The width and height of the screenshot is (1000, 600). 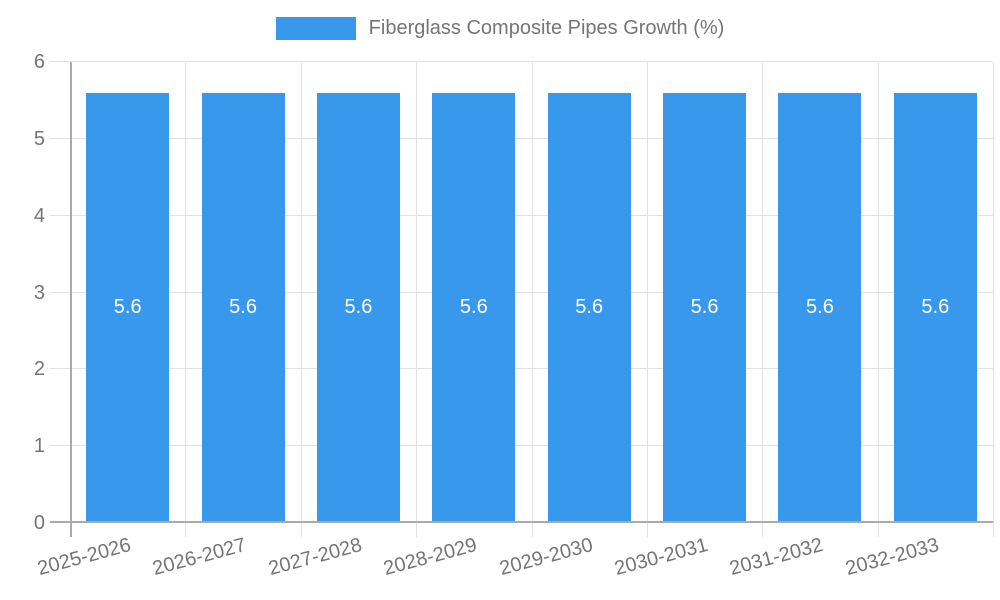 What do you see at coordinates (199, 557) in the screenshot?
I see `x-axis-label: 2026-2027` at bounding box center [199, 557].